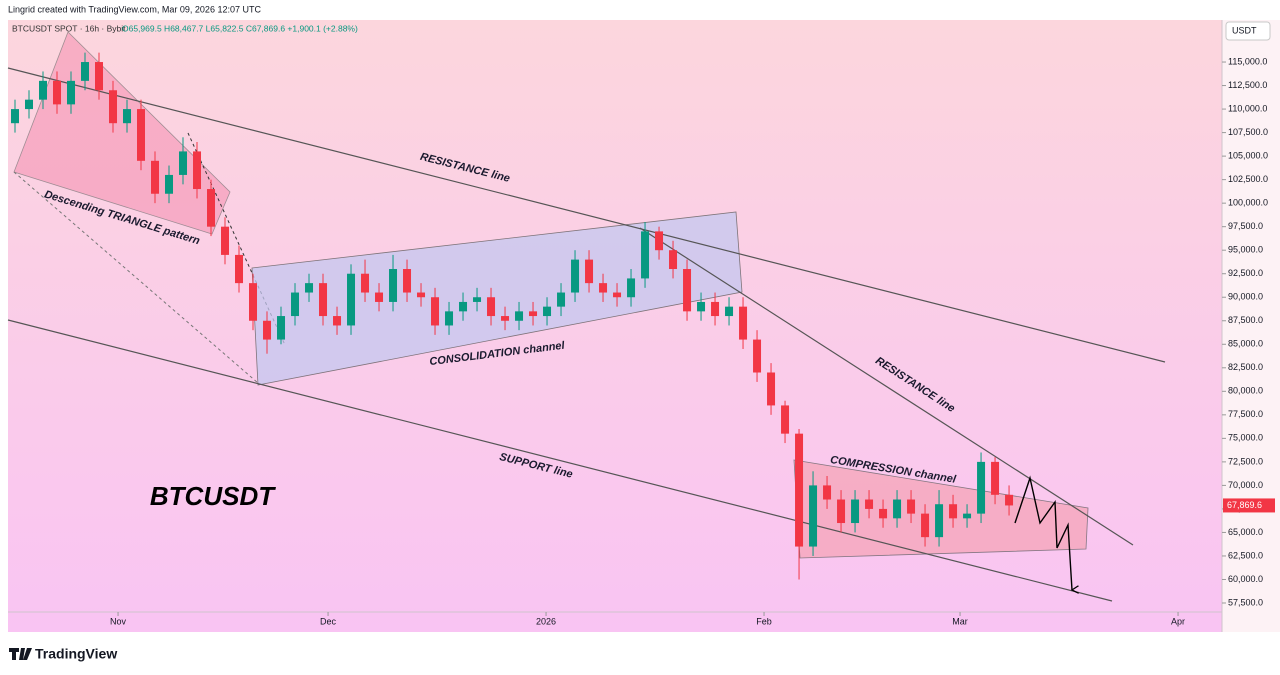  What do you see at coordinates (20, 654) in the screenshot?
I see `brand-logo` at bounding box center [20, 654].